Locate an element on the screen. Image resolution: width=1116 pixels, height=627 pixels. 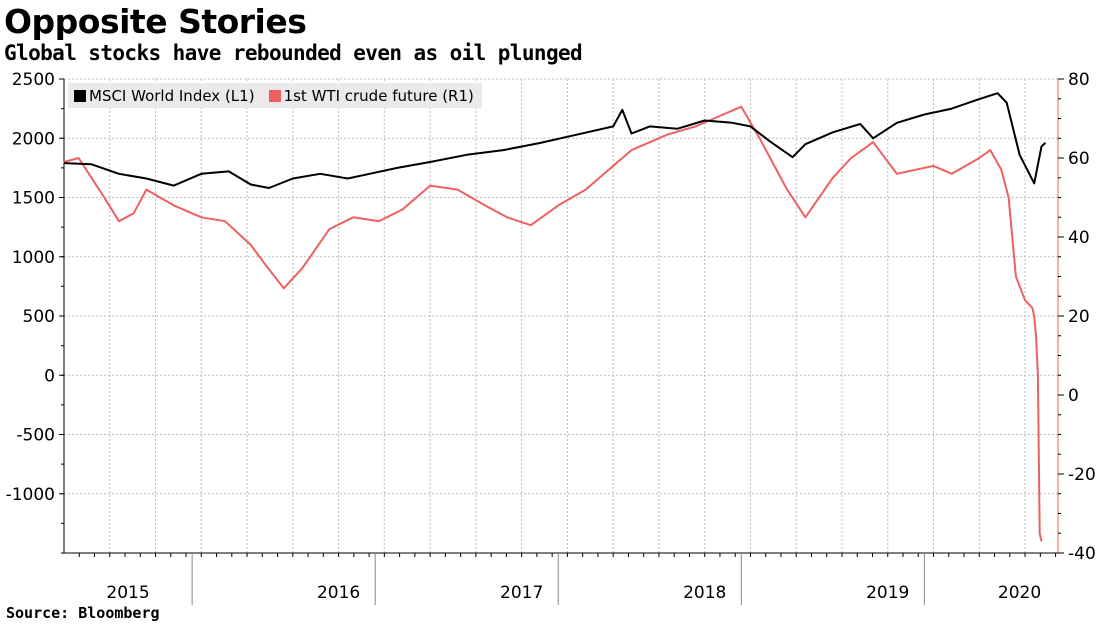
chart-title: Opposite Stories is located at coordinates (155, 21).